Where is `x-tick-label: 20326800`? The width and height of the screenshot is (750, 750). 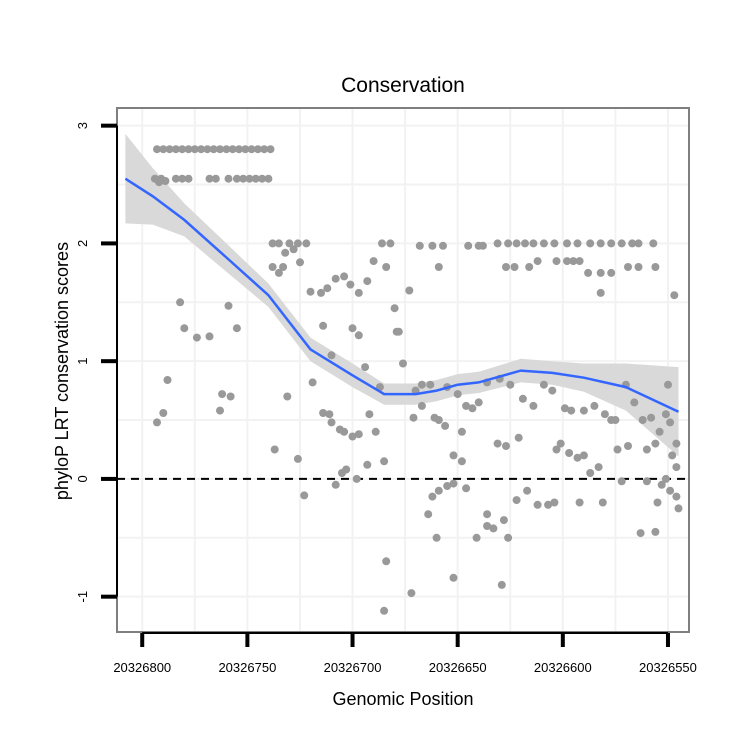 x-tick-label: 20326800 is located at coordinates (142, 667).